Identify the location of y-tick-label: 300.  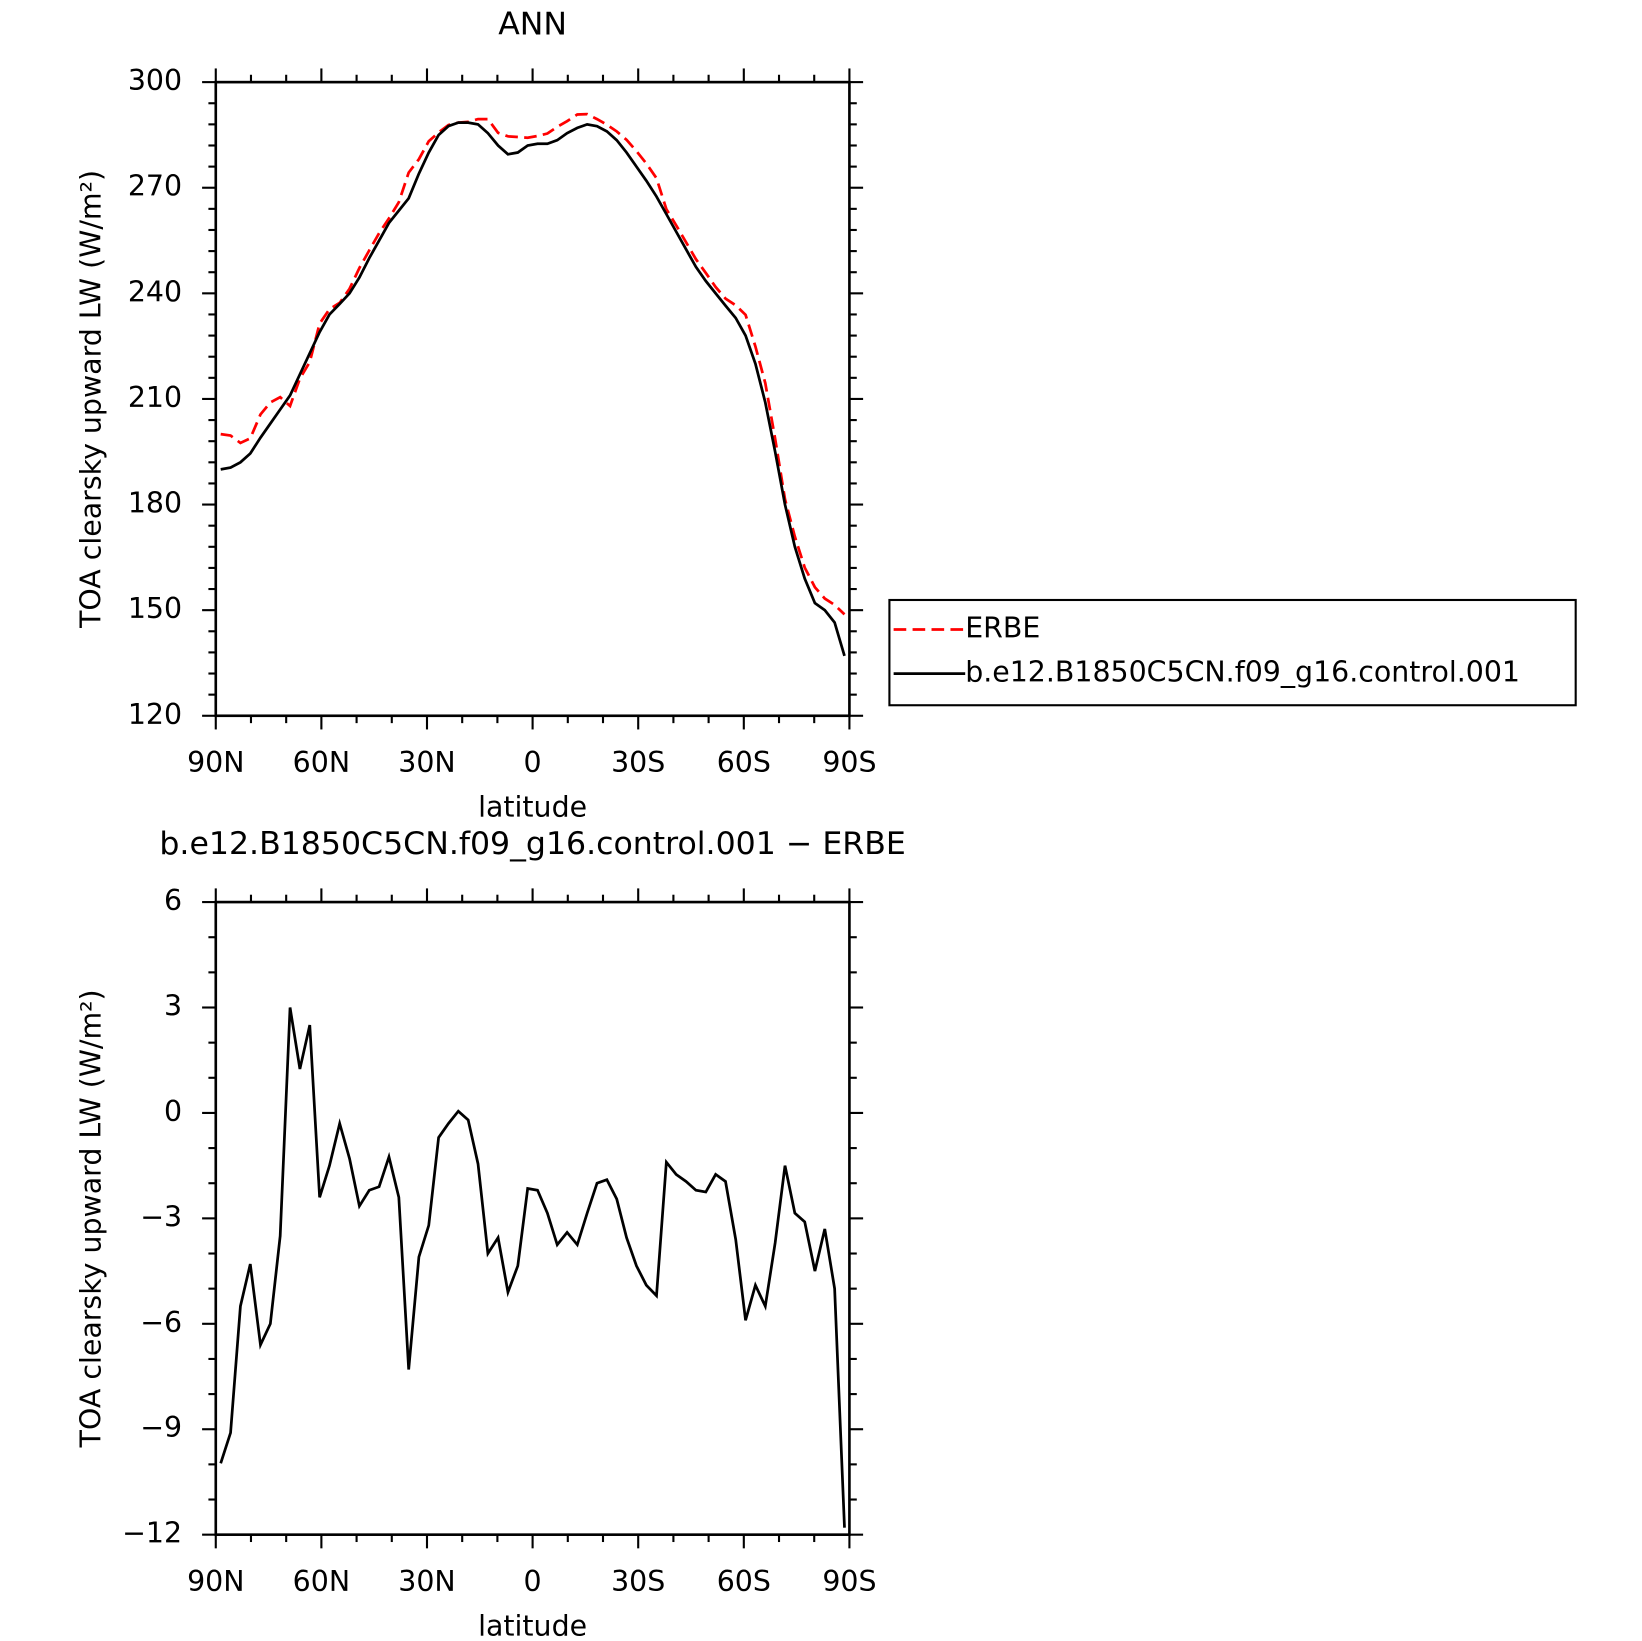
(155, 80).